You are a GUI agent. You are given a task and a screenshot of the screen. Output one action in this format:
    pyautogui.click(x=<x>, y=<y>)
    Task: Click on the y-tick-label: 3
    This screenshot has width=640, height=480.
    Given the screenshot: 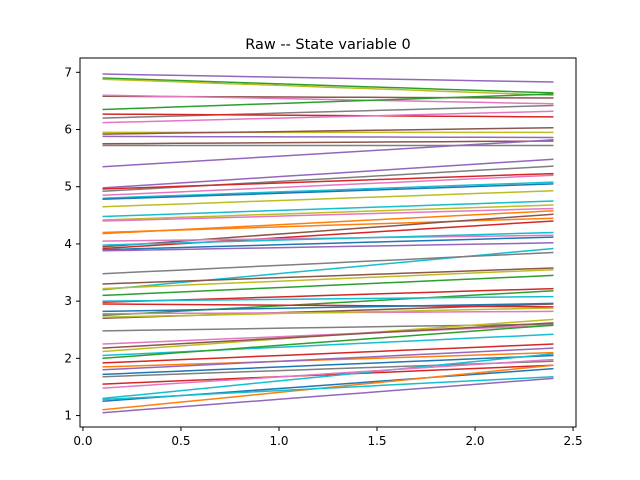 What is the action you would take?
    pyautogui.click(x=68, y=301)
    